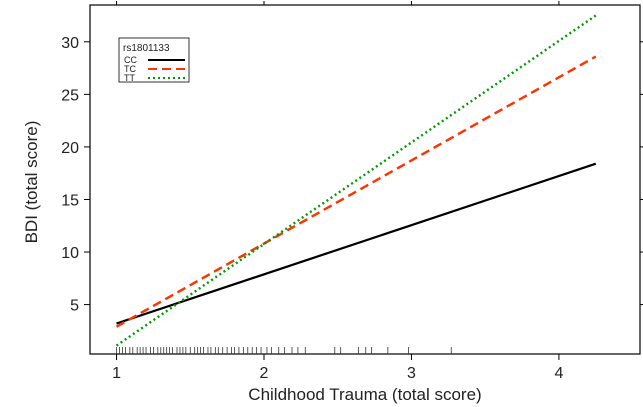 This screenshot has height=407, width=643. What do you see at coordinates (264, 373) in the screenshot?
I see `x-tick-label: 2` at bounding box center [264, 373].